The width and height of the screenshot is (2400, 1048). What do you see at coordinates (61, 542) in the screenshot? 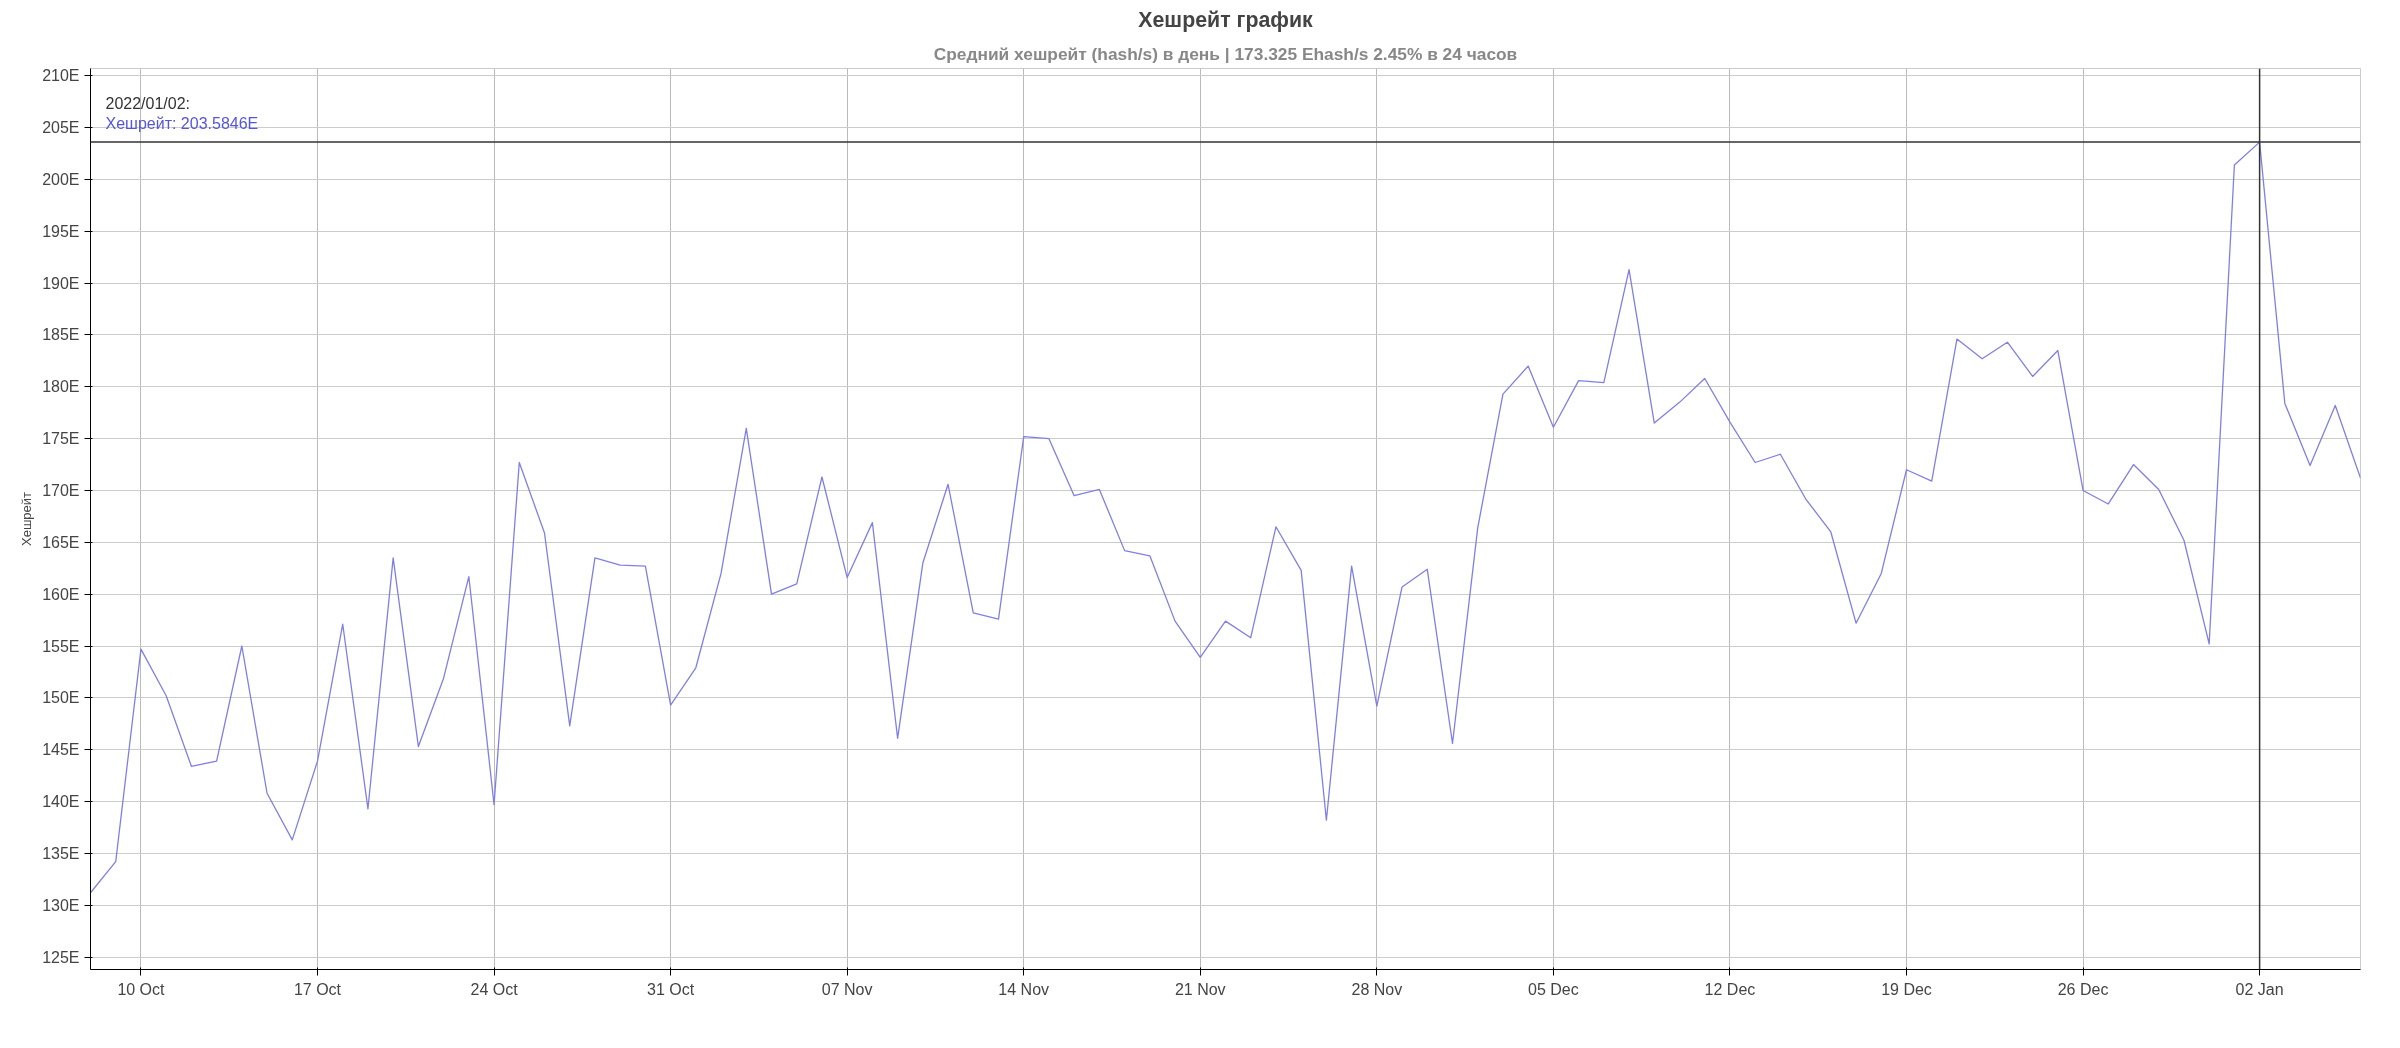
I see `y-tick-label: 165E` at bounding box center [61, 542].